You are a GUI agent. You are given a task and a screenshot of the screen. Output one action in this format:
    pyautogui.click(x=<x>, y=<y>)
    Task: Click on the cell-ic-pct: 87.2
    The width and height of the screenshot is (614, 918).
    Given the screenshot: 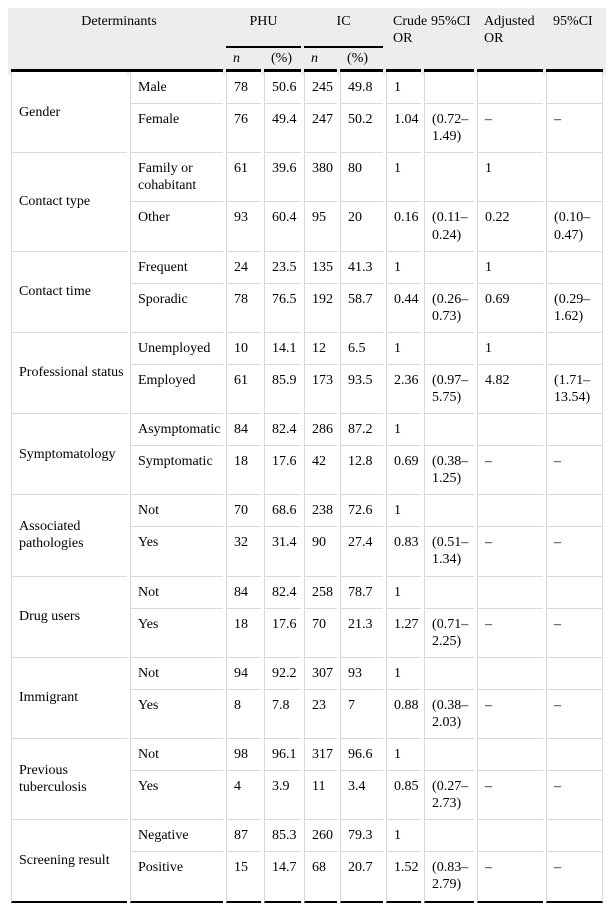 What is the action you would take?
    pyautogui.click(x=362, y=430)
    